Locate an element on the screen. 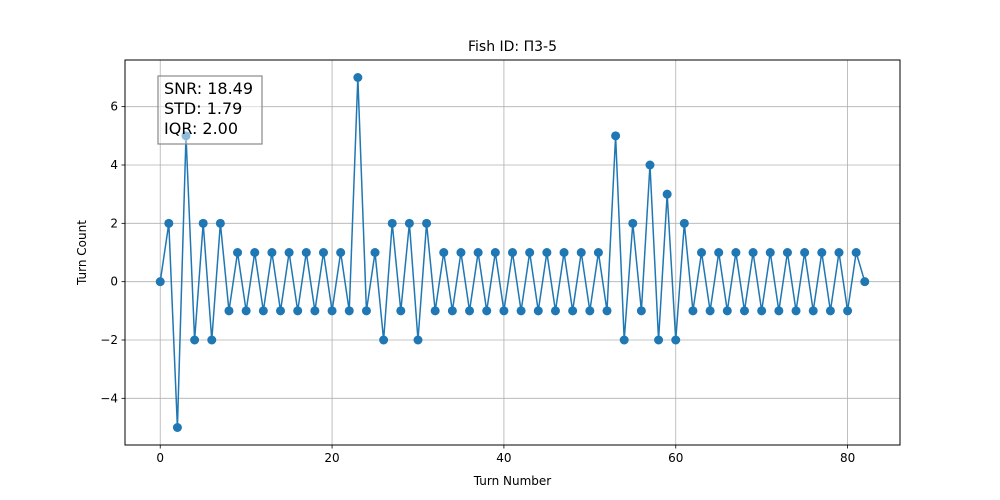  x-axis: 0 20 40 60 80 is located at coordinates (505, 455).